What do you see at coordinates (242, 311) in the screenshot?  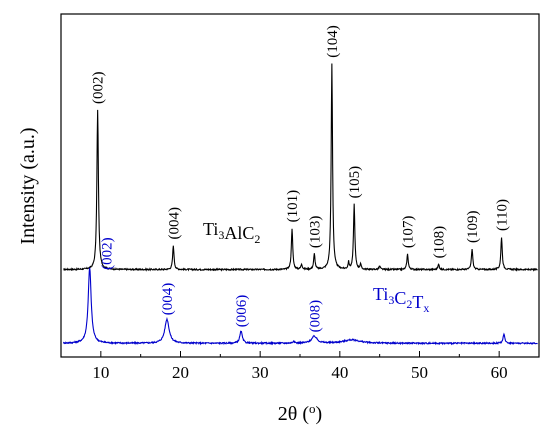 I see `peak-label: (006)` at bounding box center [242, 311].